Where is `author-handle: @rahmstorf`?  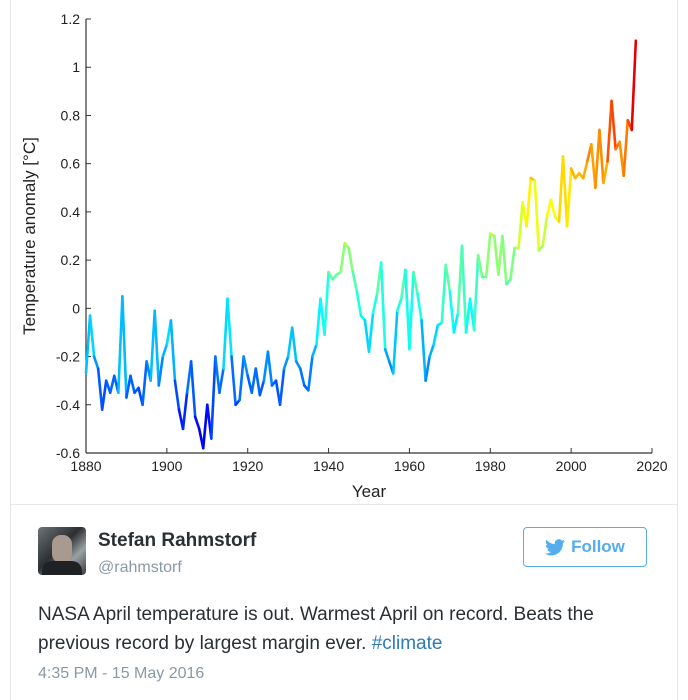
author-handle: @rahmstorf is located at coordinates (140, 567).